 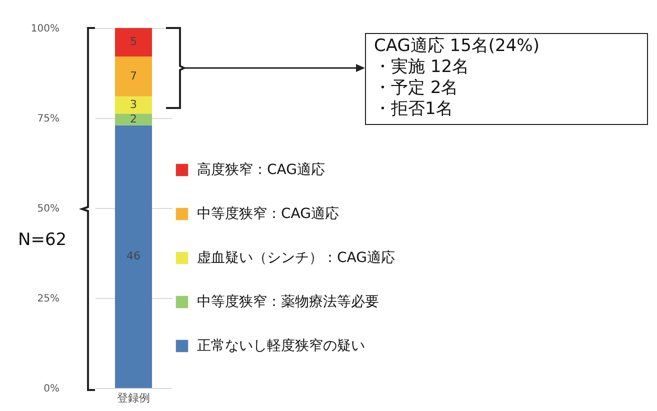 I want to click on y-tick-label: 75%, so click(x=48, y=119).